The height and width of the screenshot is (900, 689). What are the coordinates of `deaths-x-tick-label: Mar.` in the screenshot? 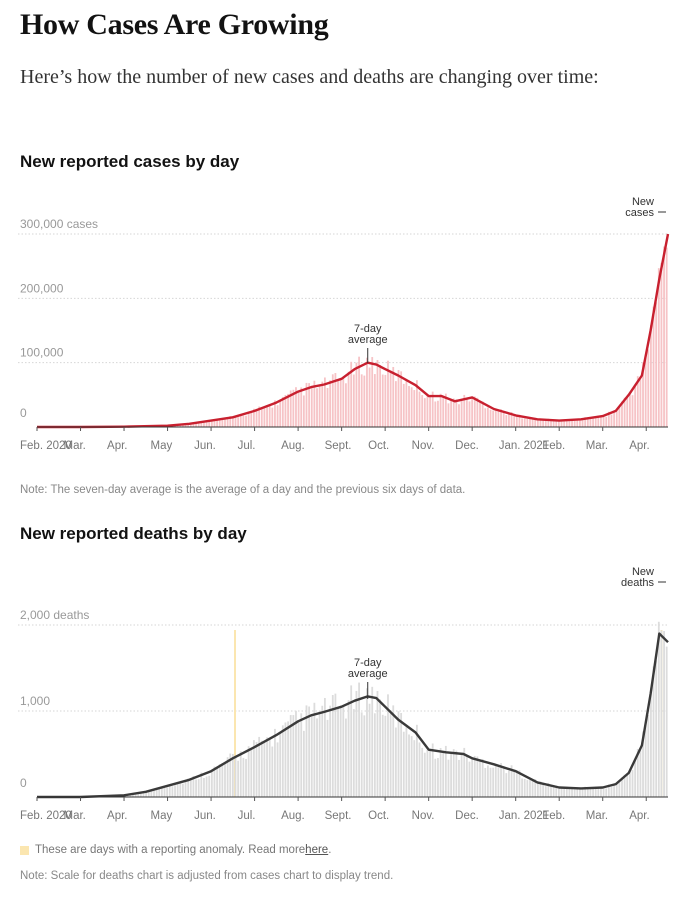 It's located at (75, 816).